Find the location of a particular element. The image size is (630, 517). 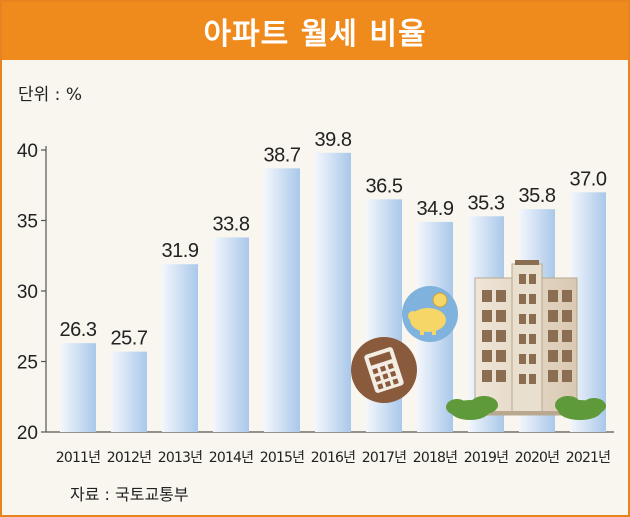

y-tick-label: 35 is located at coordinates (27, 222).